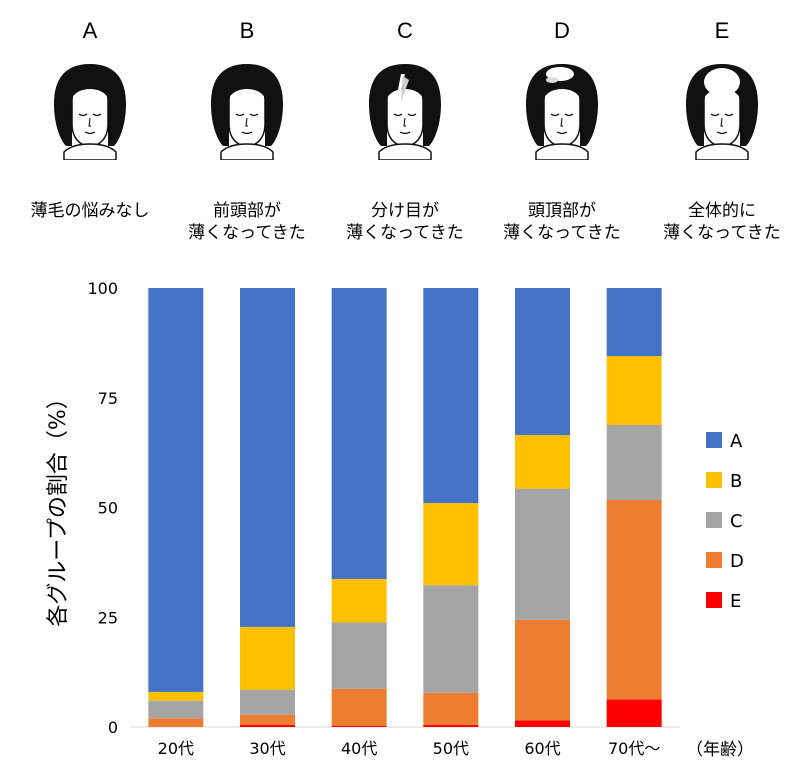 The image size is (803, 780). What do you see at coordinates (722, 222) in the screenshot?
I see `group-caption: 全体的に 薄くなってきた` at bounding box center [722, 222].